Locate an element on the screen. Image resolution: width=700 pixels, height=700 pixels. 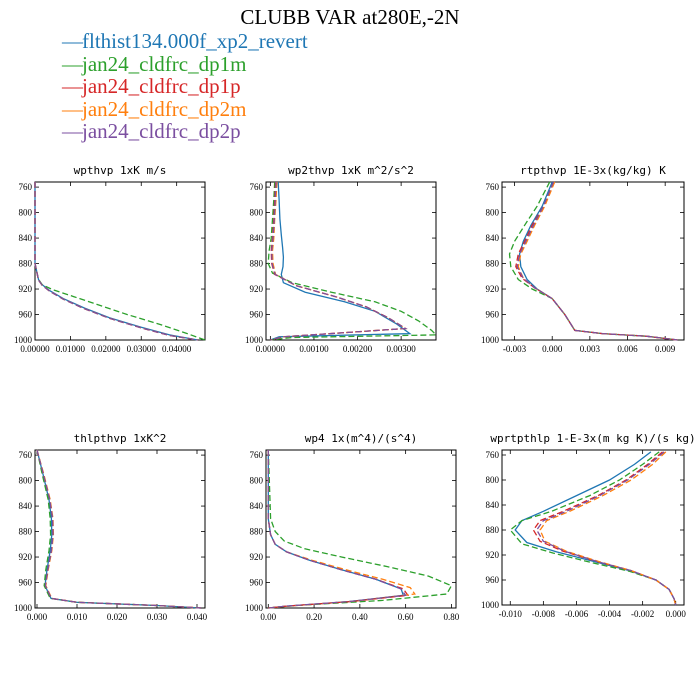
legend-label: flthist134.000f_xp2_revert is located at coordinates (195, 41).